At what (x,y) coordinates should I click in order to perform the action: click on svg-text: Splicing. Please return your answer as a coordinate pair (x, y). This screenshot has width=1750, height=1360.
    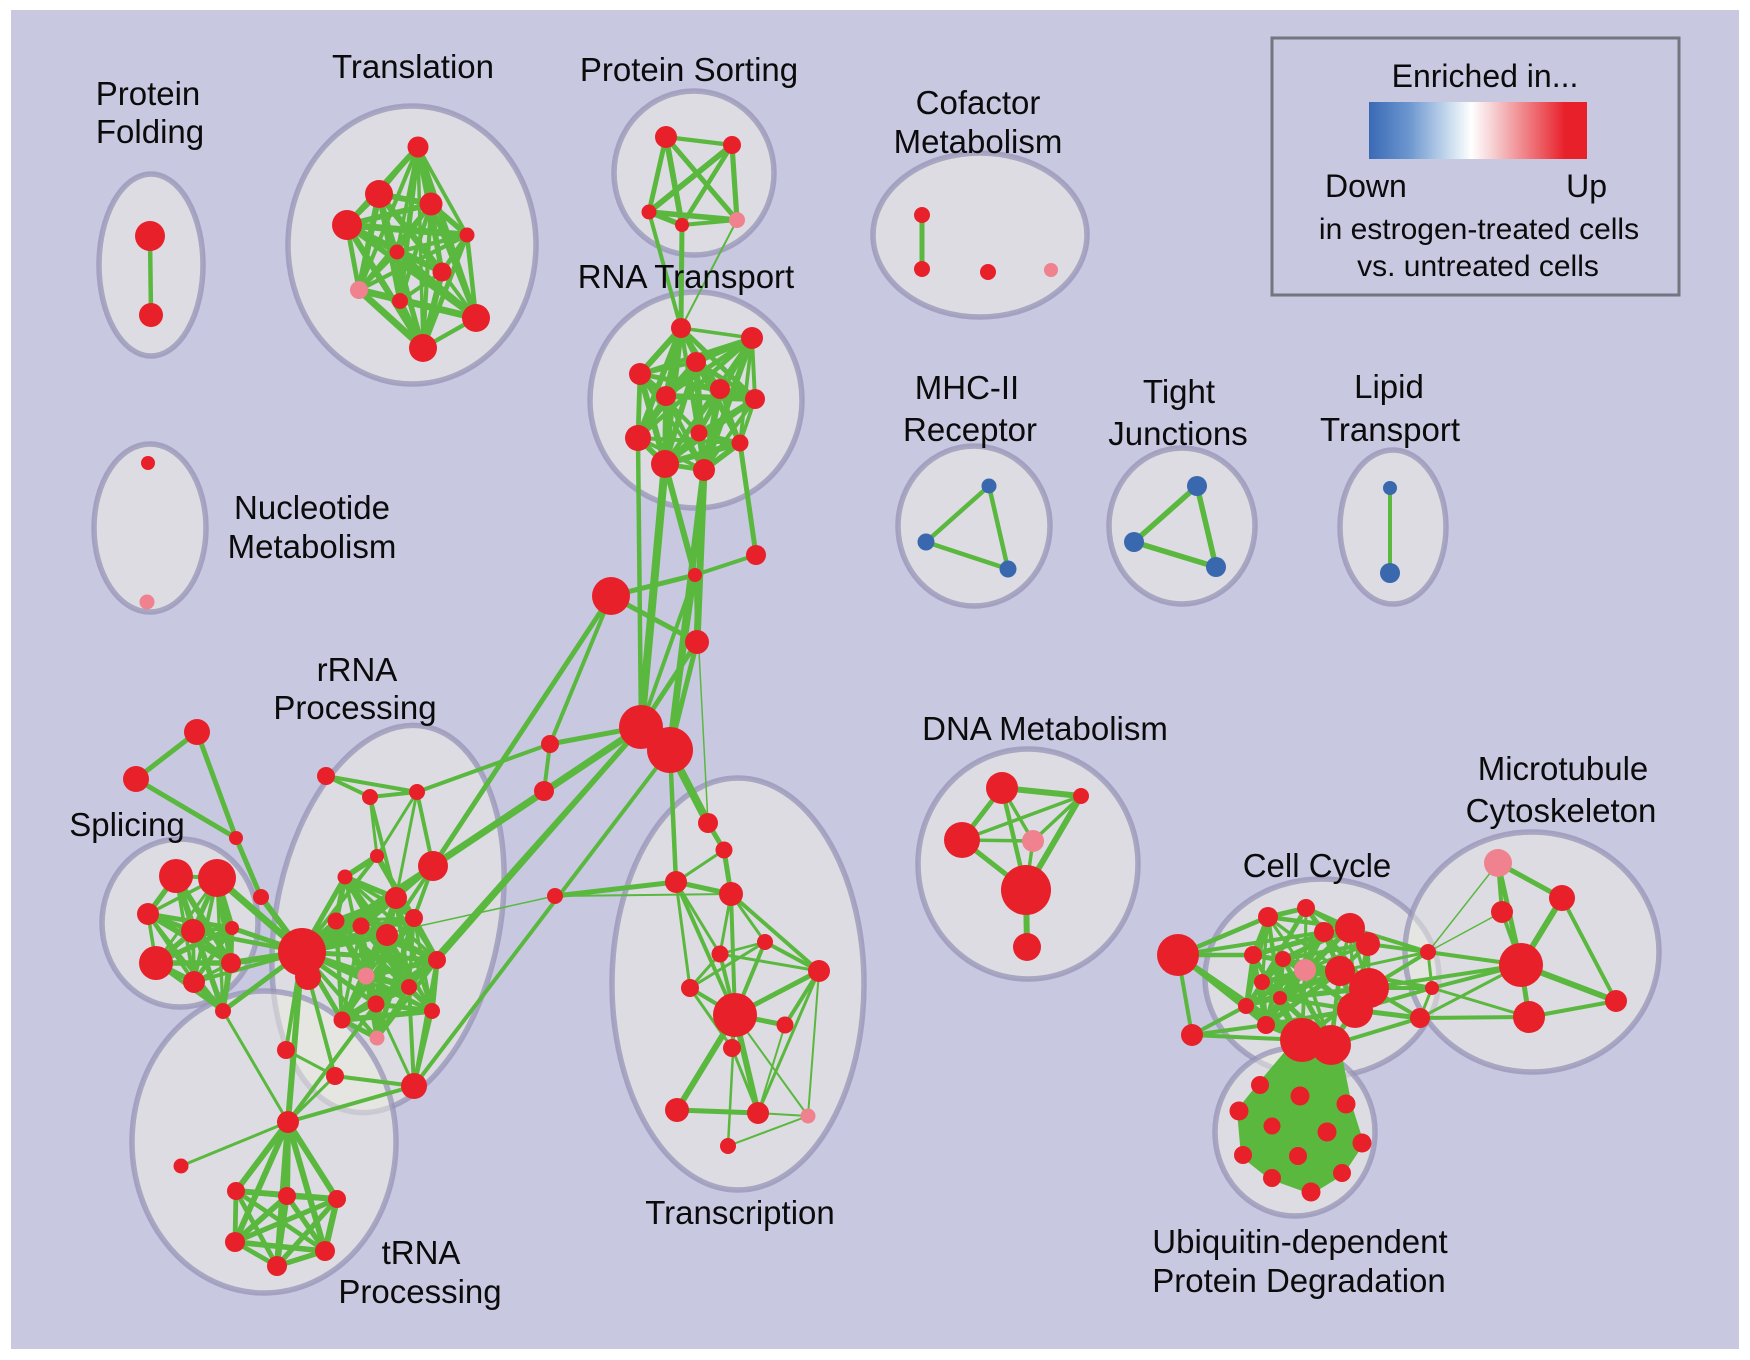
    Looking at the image, I should click on (127, 824).